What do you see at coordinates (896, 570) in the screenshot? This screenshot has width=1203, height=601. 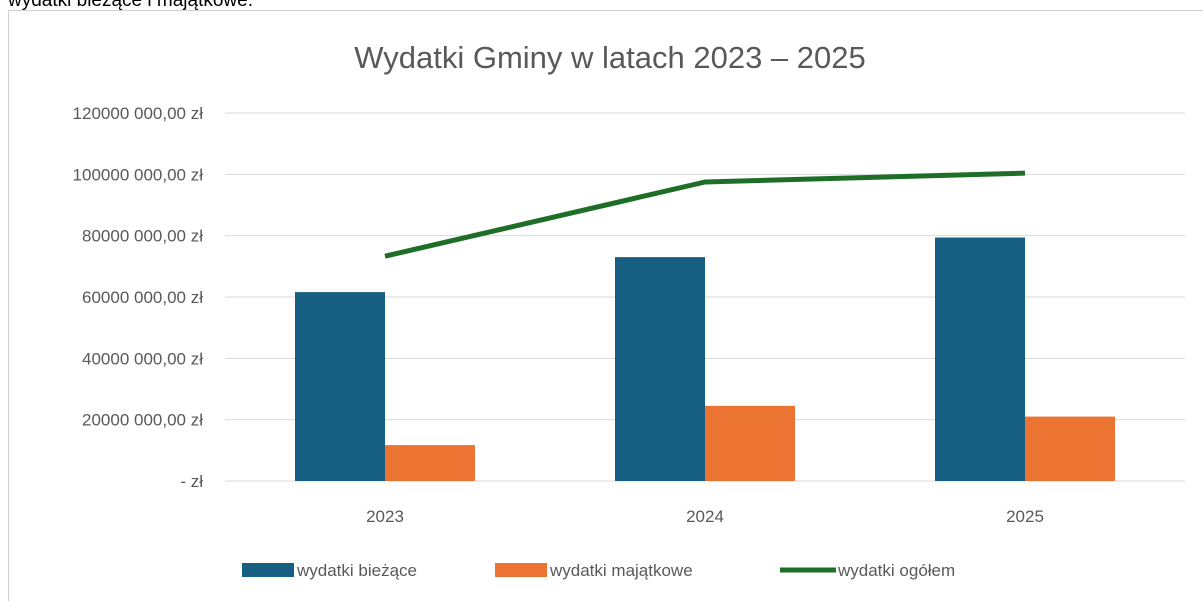 I see `legend-label: wydatki ogółem` at bounding box center [896, 570].